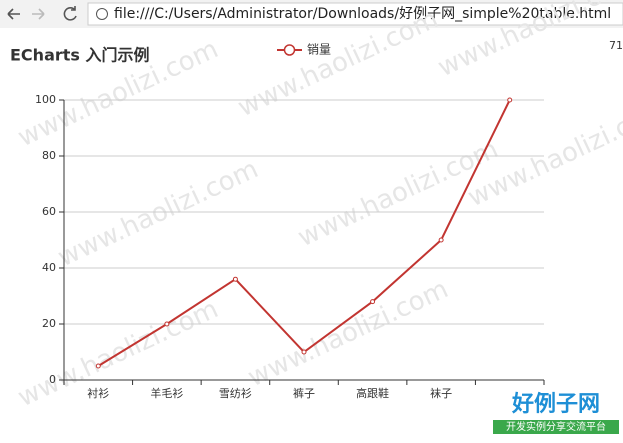 The width and height of the screenshot is (623, 443). I want to click on x-tick-label: 袜子, so click(441, 393).